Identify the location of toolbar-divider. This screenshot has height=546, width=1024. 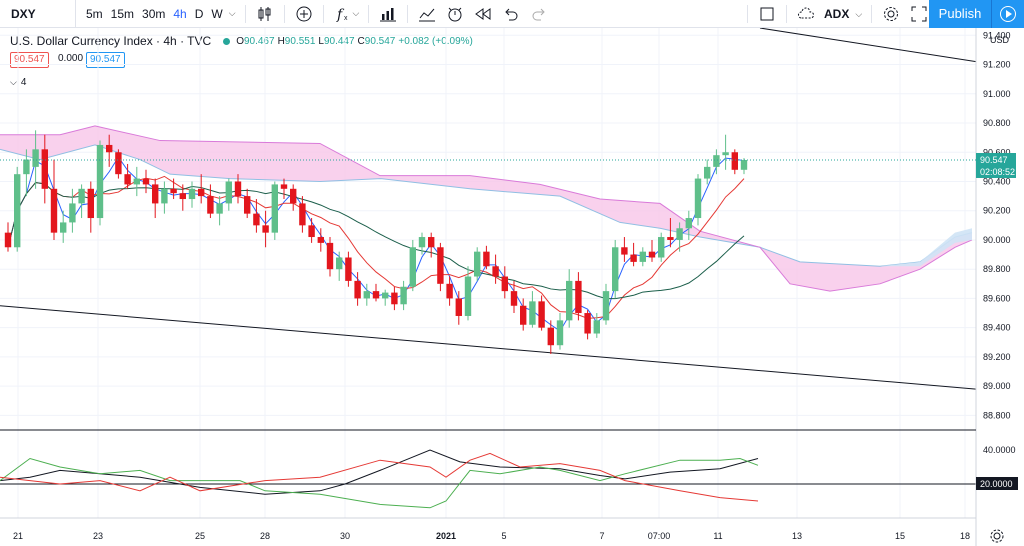
(323, 13).